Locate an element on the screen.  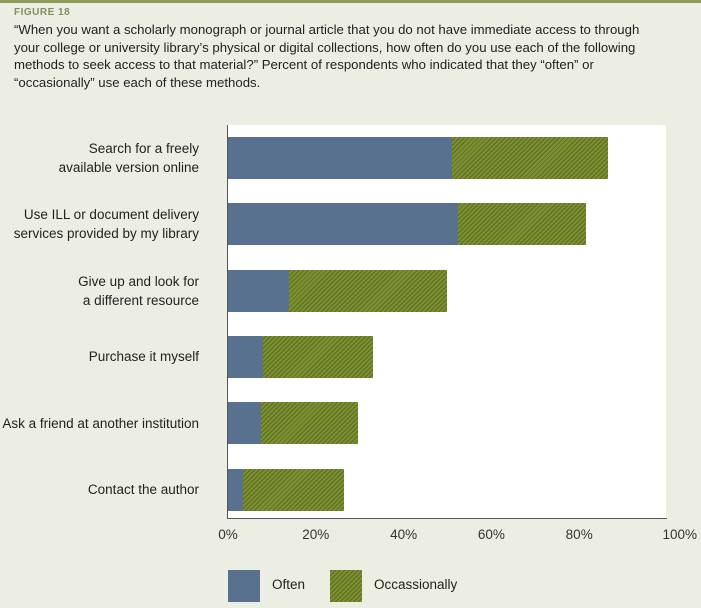
category-label-line: available version online is located at coordinates (128, 167).